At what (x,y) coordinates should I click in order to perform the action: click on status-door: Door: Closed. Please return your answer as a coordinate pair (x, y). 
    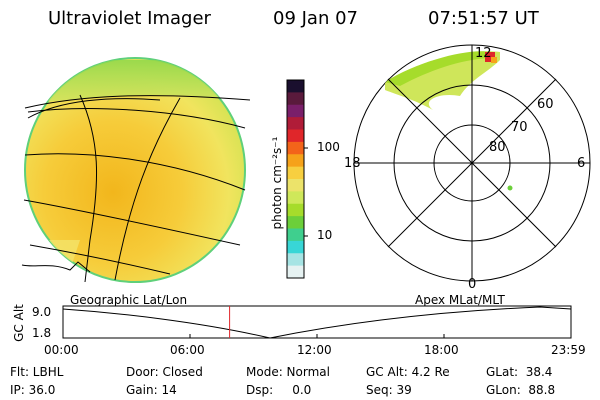
    Looking at the image, I should click on (164, 372).